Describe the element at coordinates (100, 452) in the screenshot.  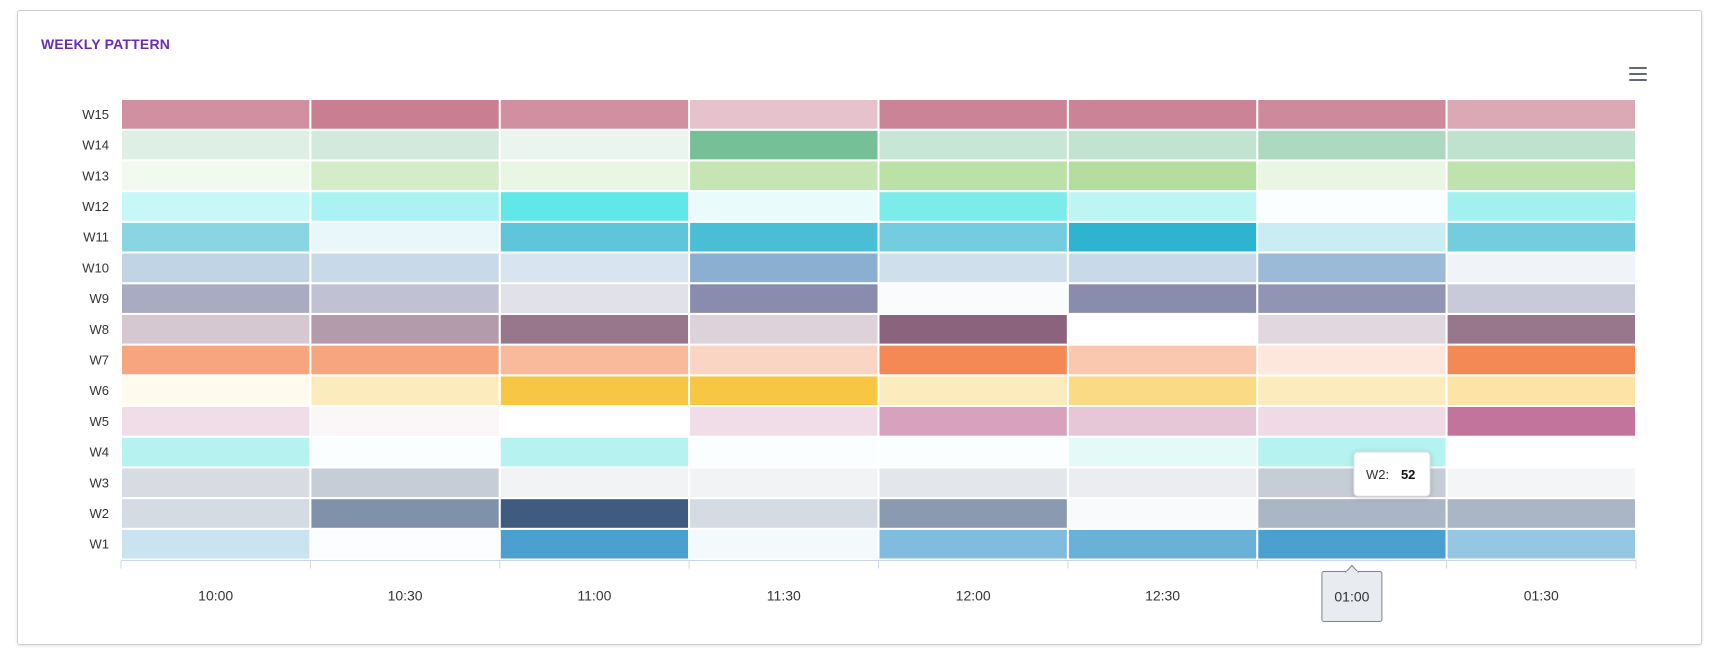
I see `y-tick-label: W4` at that location.